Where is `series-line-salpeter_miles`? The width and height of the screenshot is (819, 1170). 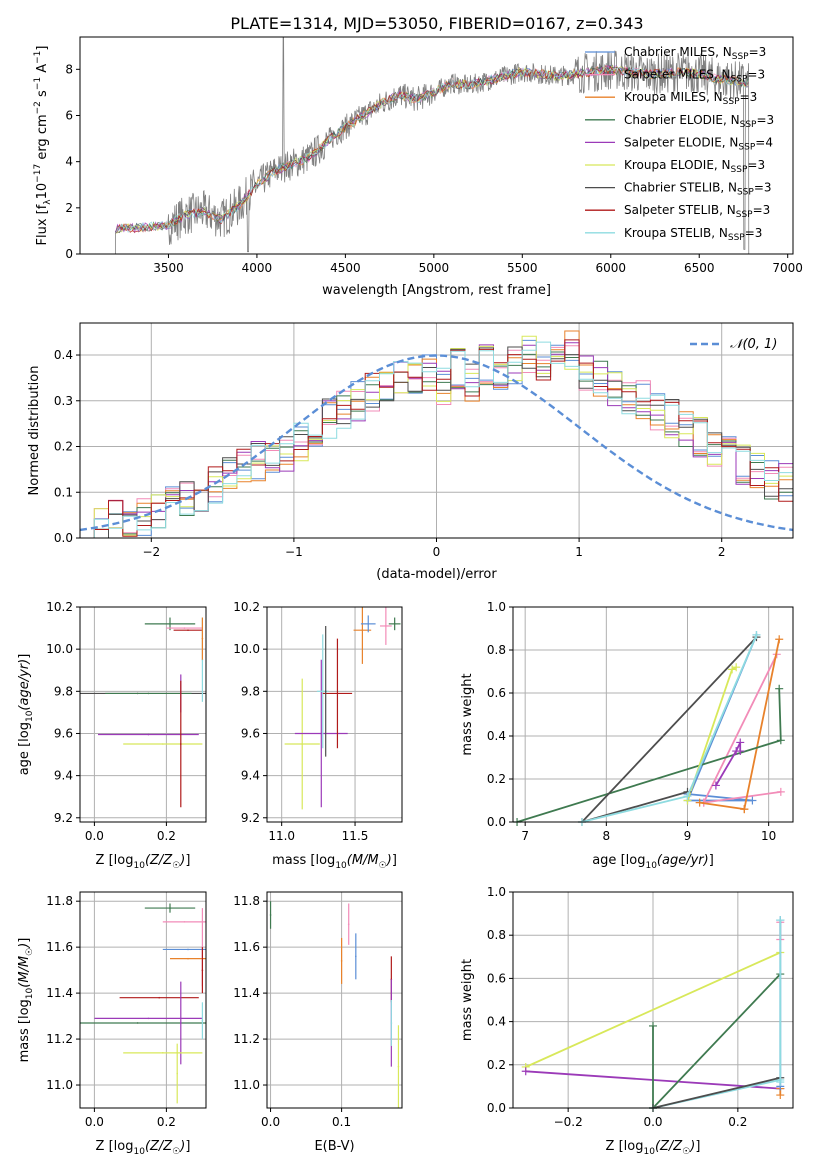 series-line-salpeter_miles is located at coordinates (741, 728).